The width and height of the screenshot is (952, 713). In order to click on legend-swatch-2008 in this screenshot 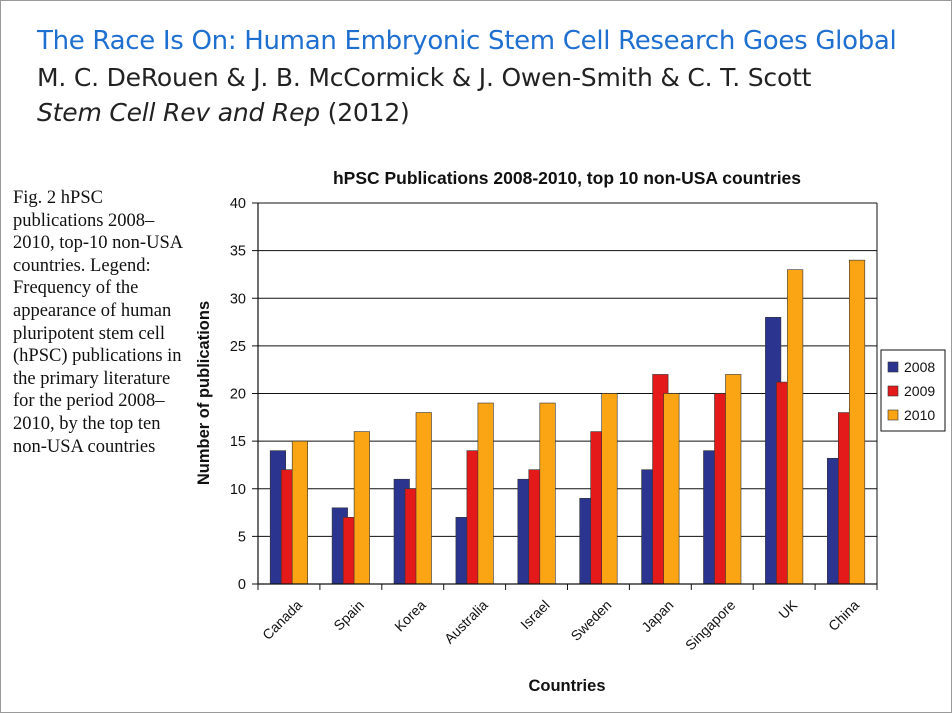, I will do `click(893, 367)`.